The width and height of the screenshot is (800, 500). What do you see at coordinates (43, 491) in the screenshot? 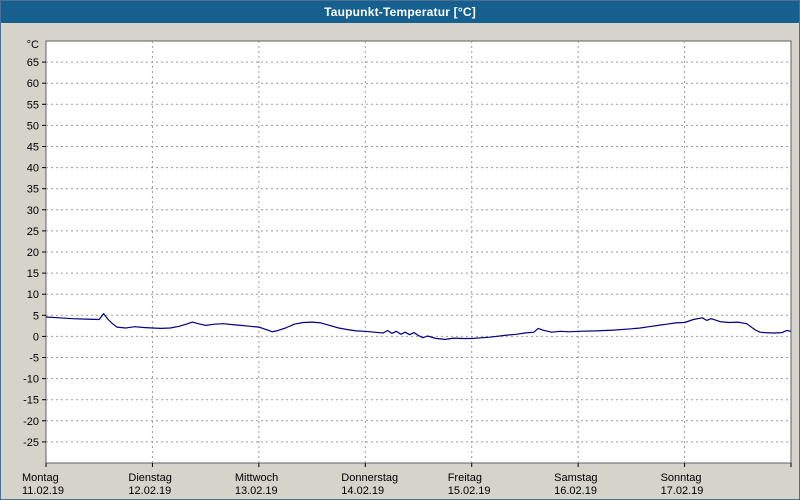
I see `day-date-label: 11.02.19` at bounding box center [43, 491].